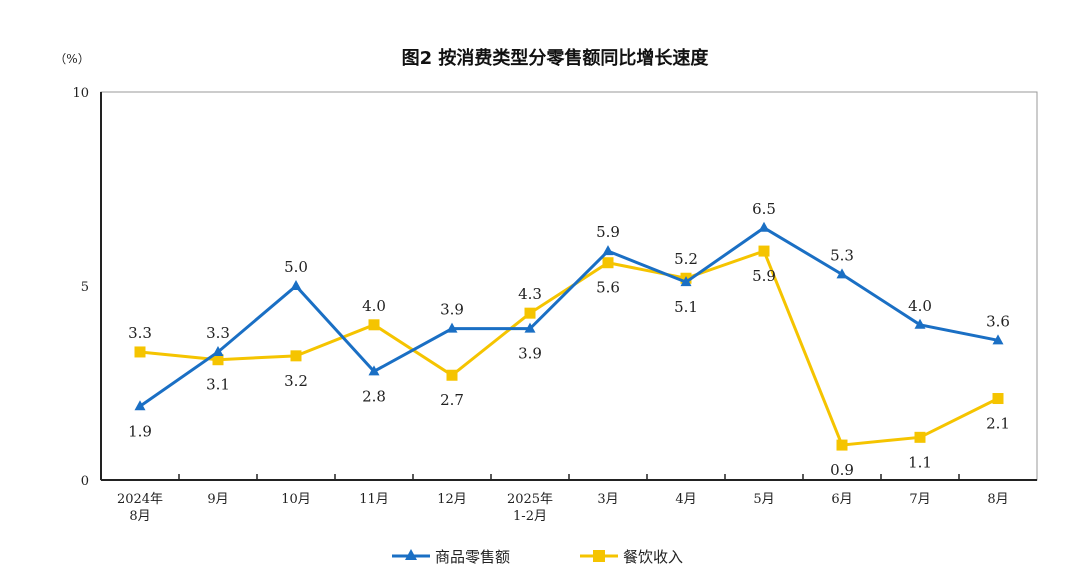 The height and width of the screenshot is (573, 1080). What do you see at coordinates (686, 307) in the screenshot?
I see `data-label: 5.1` at bounding box center [686, 307].